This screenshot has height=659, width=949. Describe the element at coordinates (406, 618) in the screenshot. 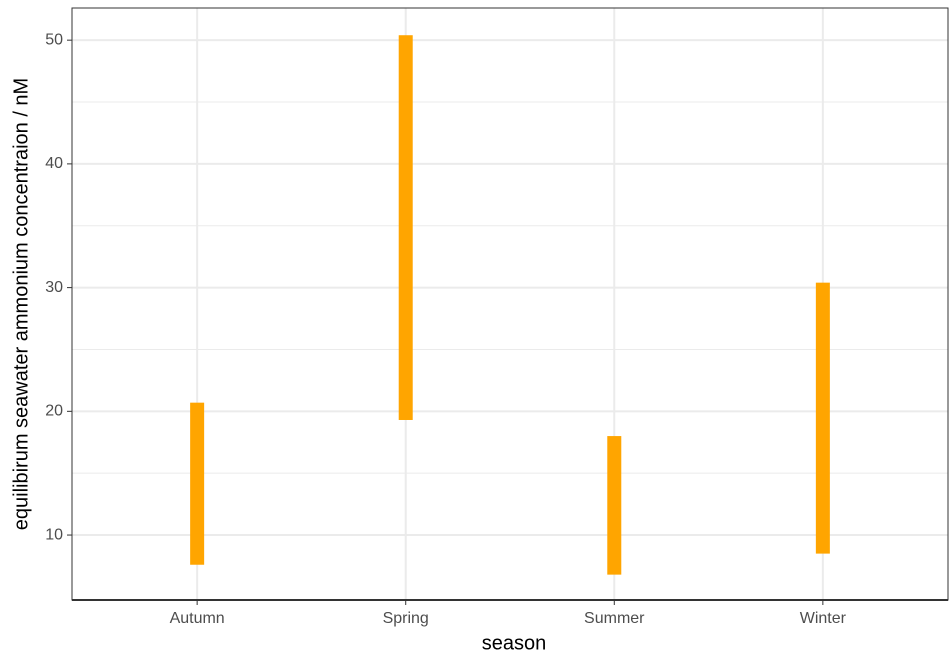

I see `x-tick-label: Spring` at that location.